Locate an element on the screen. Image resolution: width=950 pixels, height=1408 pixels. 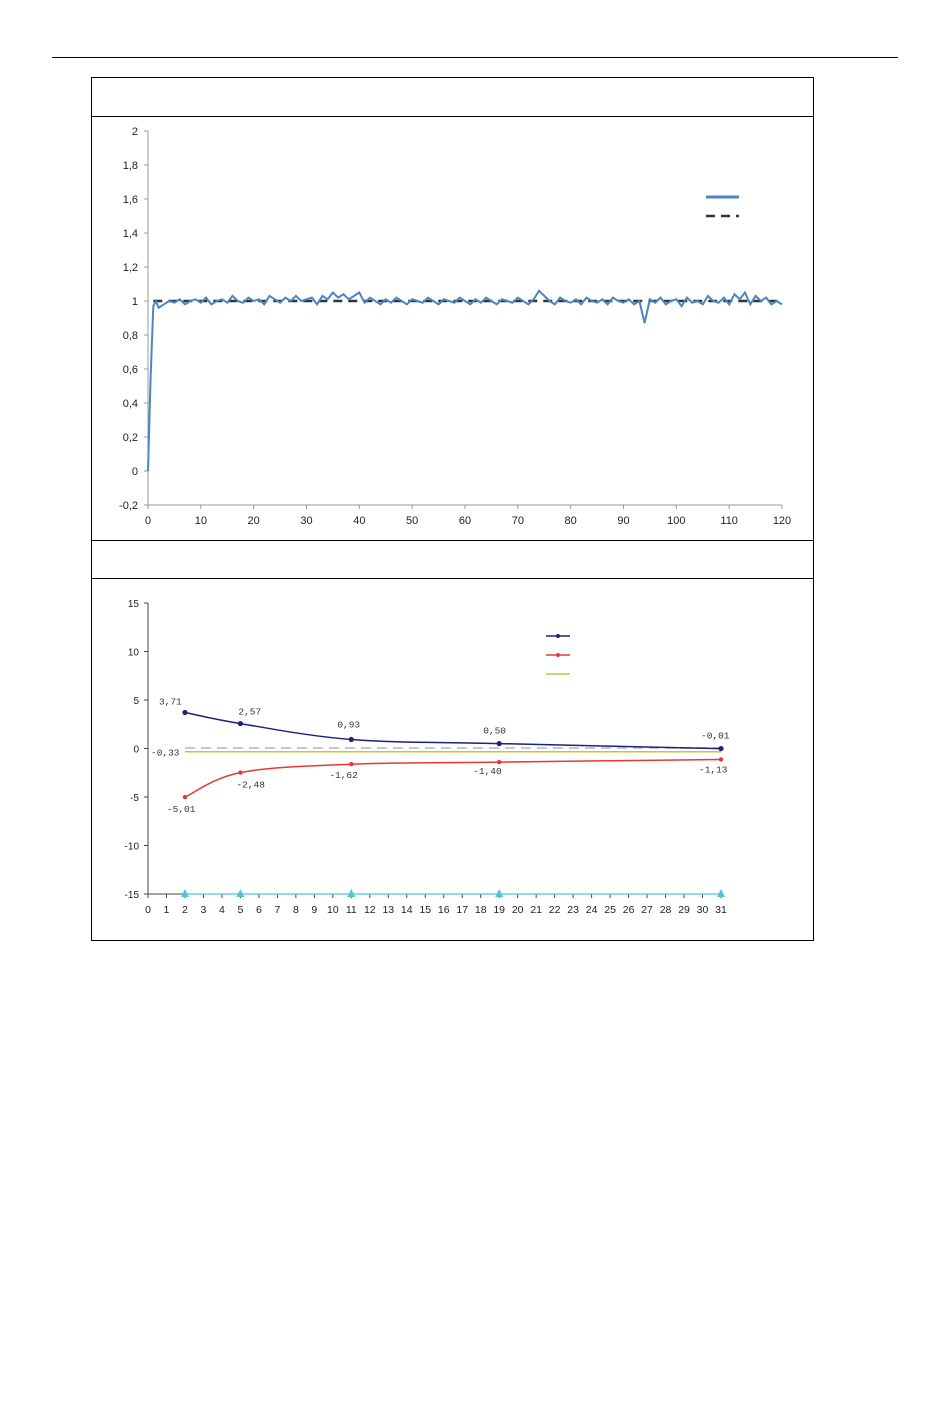
x-tick-label: 24 is located at coordinates (592, 910).